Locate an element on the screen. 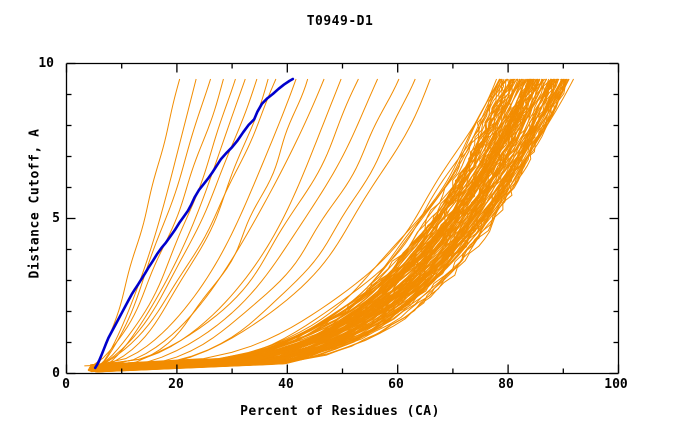  y-tick-label-5: 5 is located at coordinates (56, 218).